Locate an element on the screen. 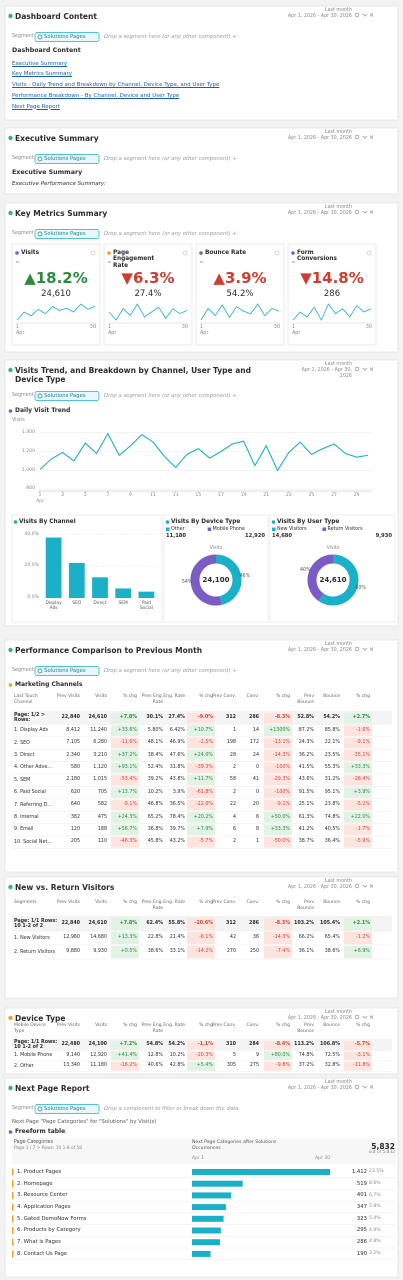  row-label: 2. SEO is located at coordinates (22, 743).